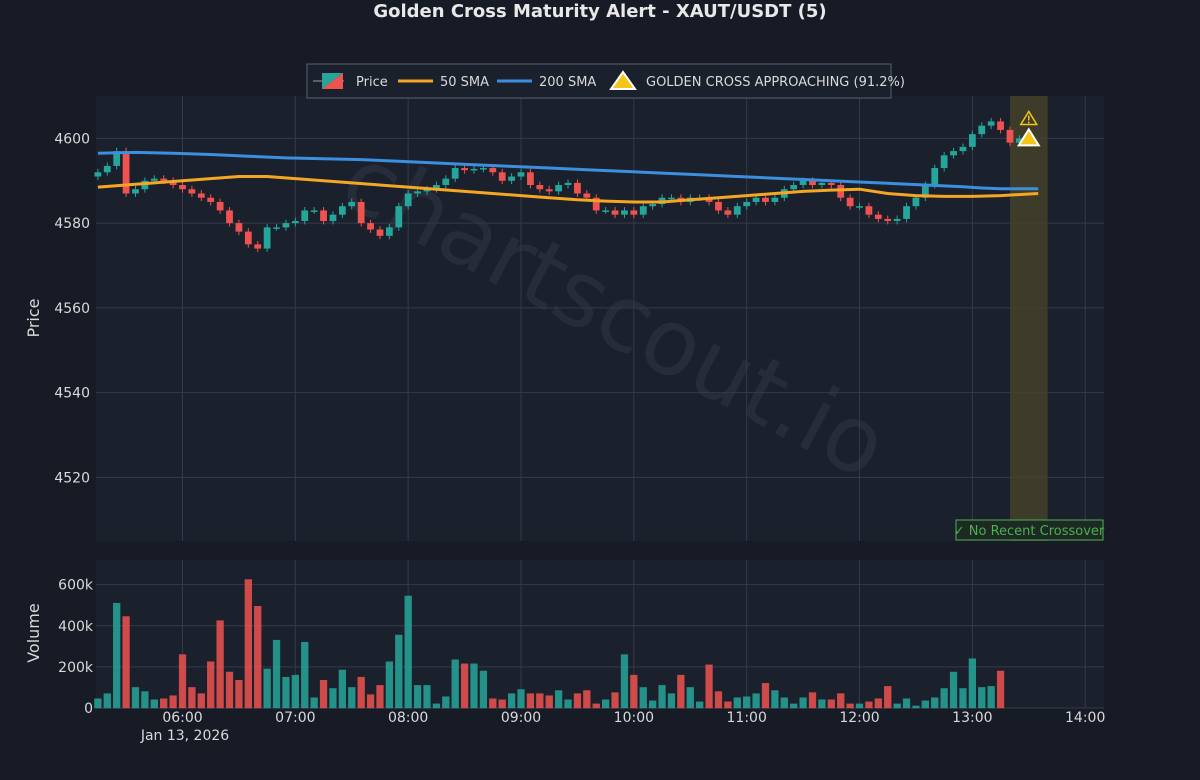  What do you see at coordinates (1029, 530) in the screenshot?
I see `crossover-badge-box` at bounding box center [1029, 530].